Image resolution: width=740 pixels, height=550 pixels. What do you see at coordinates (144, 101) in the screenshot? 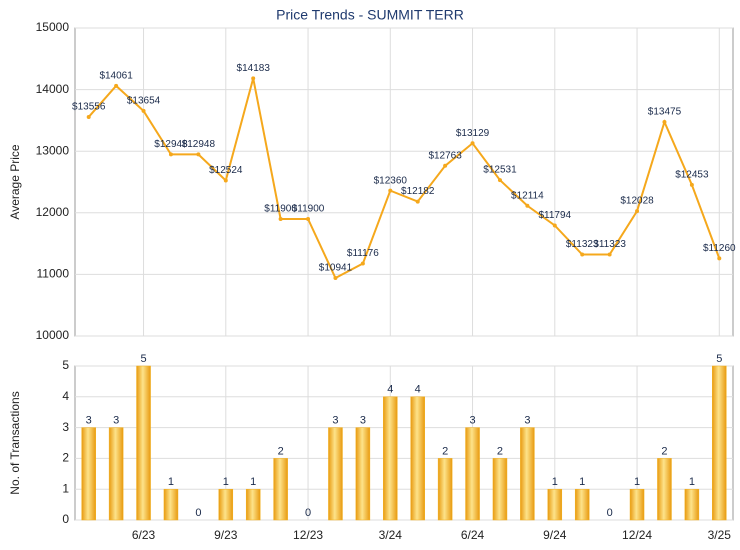
I see `data-label: $13654` at bounding box center [144, 101].